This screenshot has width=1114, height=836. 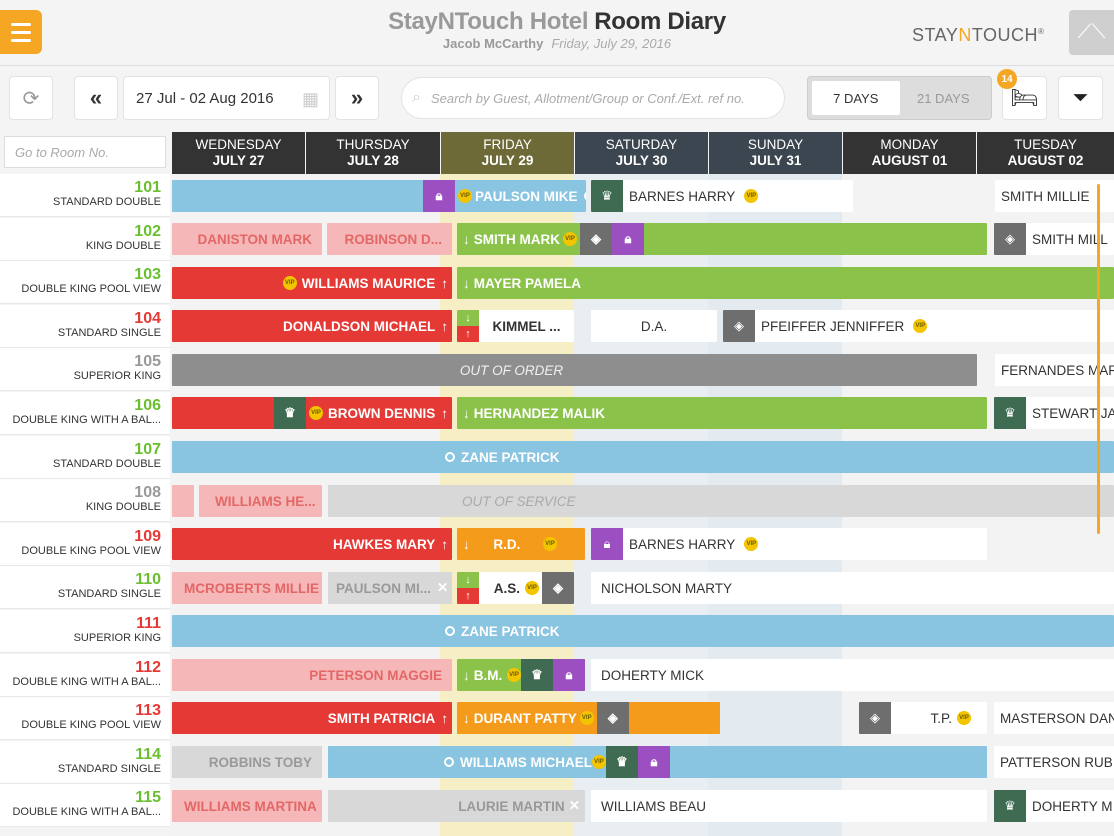 I want to click on room-row-103: 103 DOUBLE KING POOL VIEW, so click(x=85, y=282).